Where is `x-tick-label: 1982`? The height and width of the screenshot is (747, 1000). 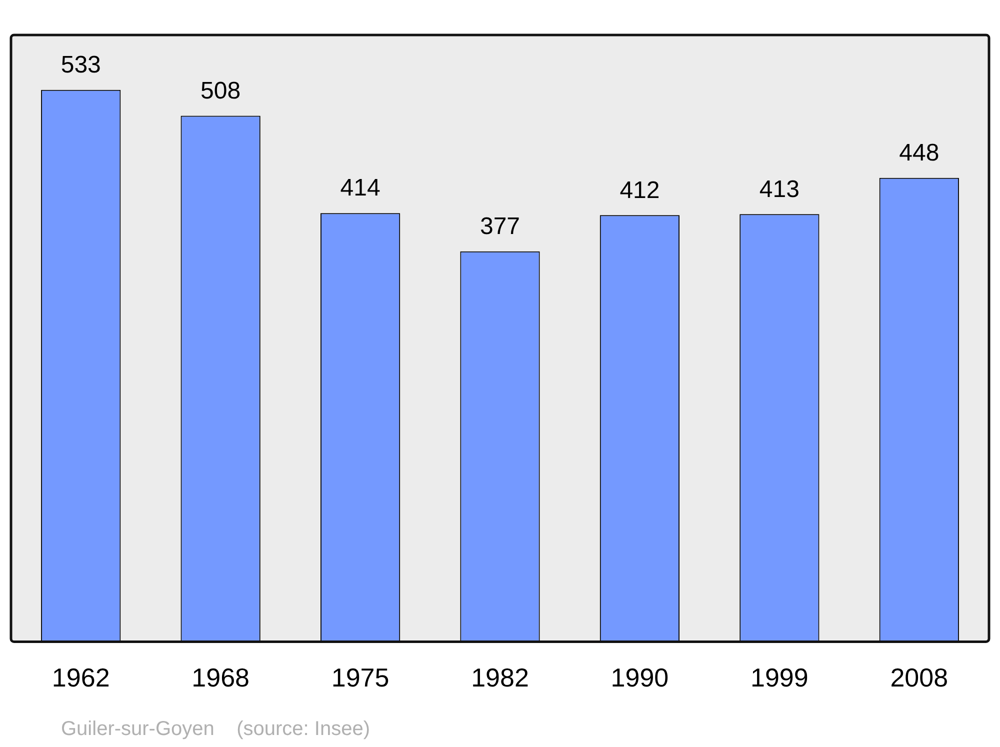
x-tick-label: 1982 is located at coordinates (500, 677).